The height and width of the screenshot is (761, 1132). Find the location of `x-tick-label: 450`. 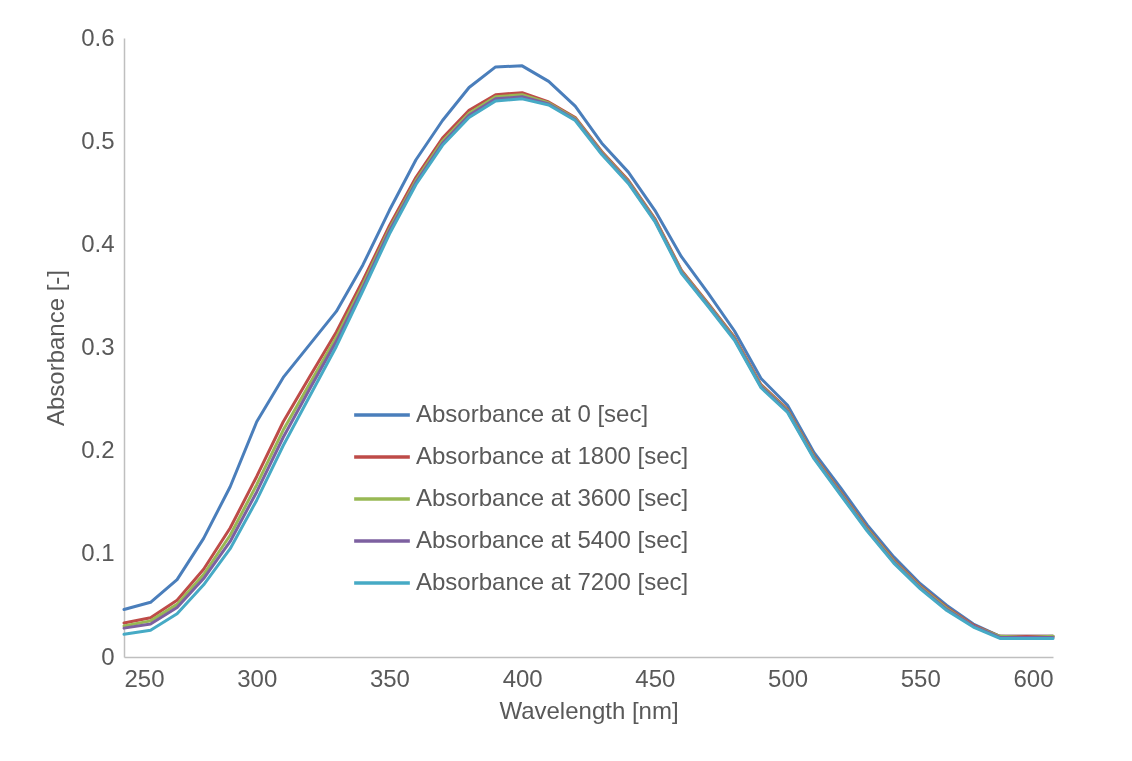

x-tick-label: 450 is located at coordinates (655, 678).